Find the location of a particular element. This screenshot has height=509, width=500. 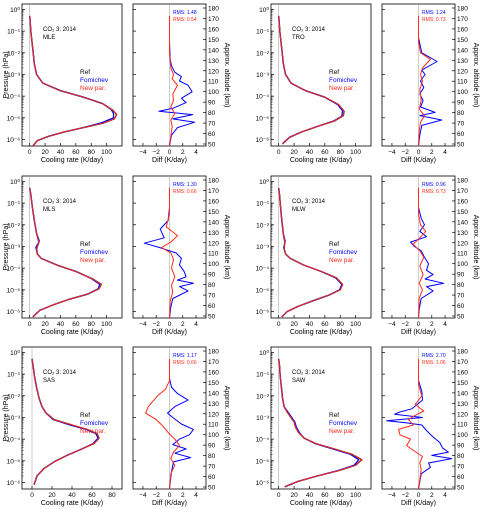

pressure-tick-label: 10⁻⁴ is located at coordinates (263, 440).